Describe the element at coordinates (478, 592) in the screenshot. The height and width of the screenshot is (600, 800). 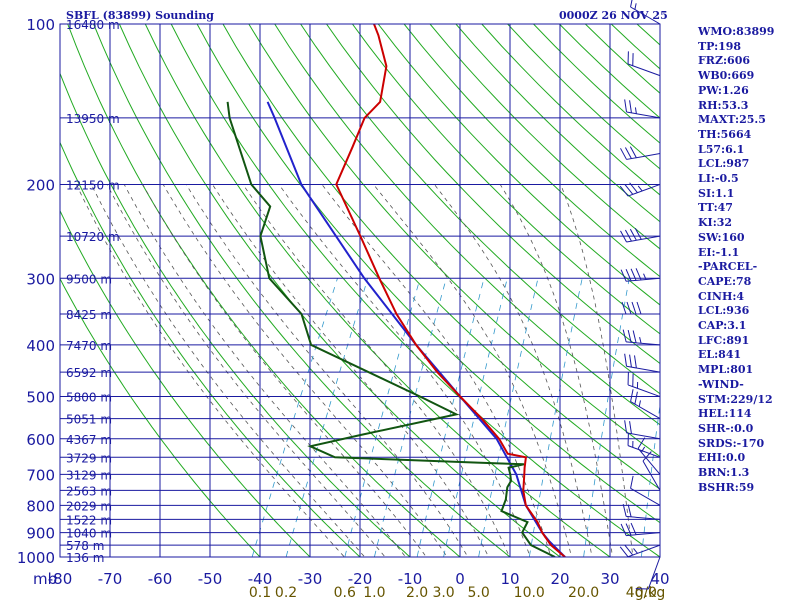
I see `mixing-ratio-label: 5.0` at that location.